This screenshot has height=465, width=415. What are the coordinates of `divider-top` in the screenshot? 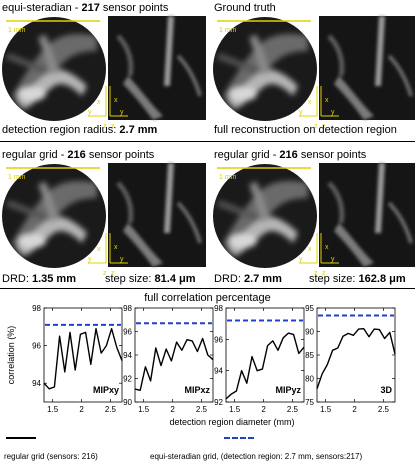 It's located at (207, 141).